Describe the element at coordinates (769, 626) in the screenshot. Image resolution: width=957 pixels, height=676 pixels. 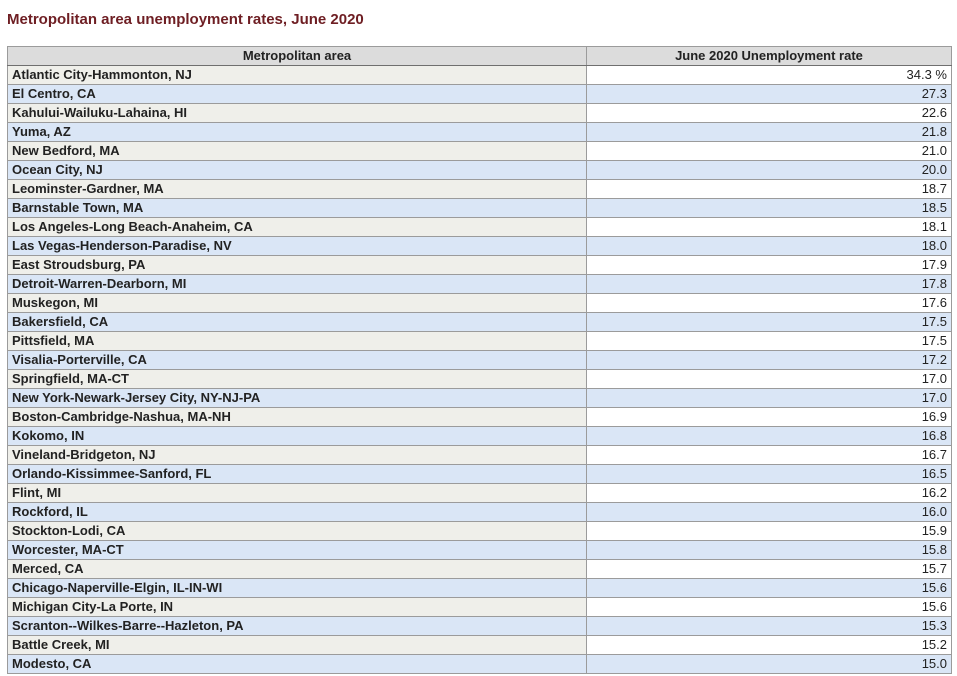
I see `unemployment-rate-cell: 15.3` at that location.